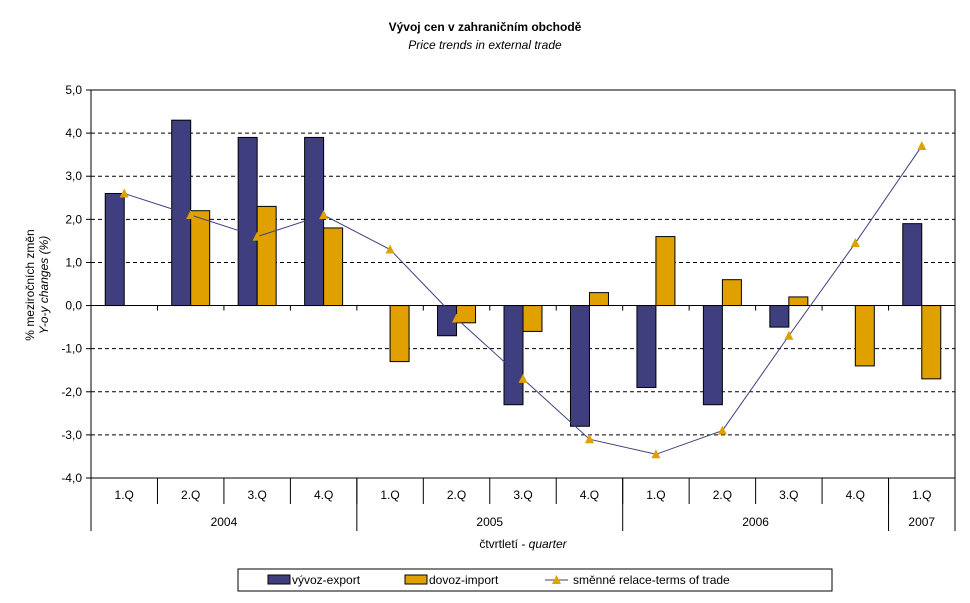  What do you see at coordinates (464, 580) in the screenshot?
I see `legend-label-import: dovoz-import` at bounding box center [464, 580].